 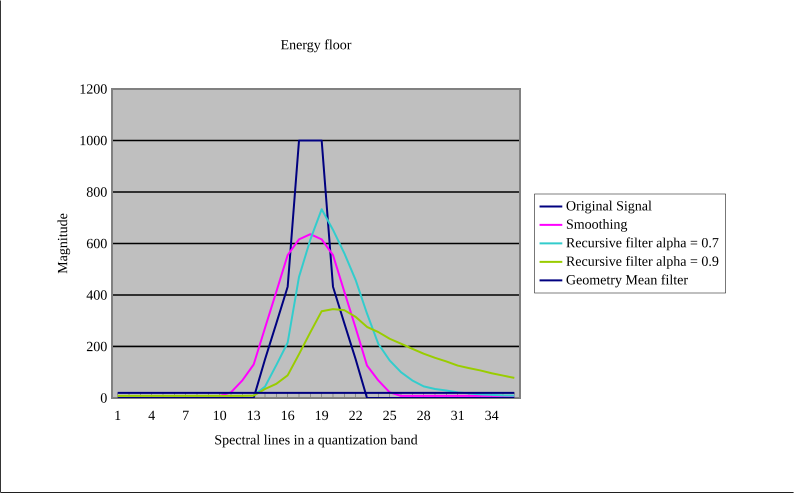 I want to click on x-tick-label: 28, so click(x=423, y=415).